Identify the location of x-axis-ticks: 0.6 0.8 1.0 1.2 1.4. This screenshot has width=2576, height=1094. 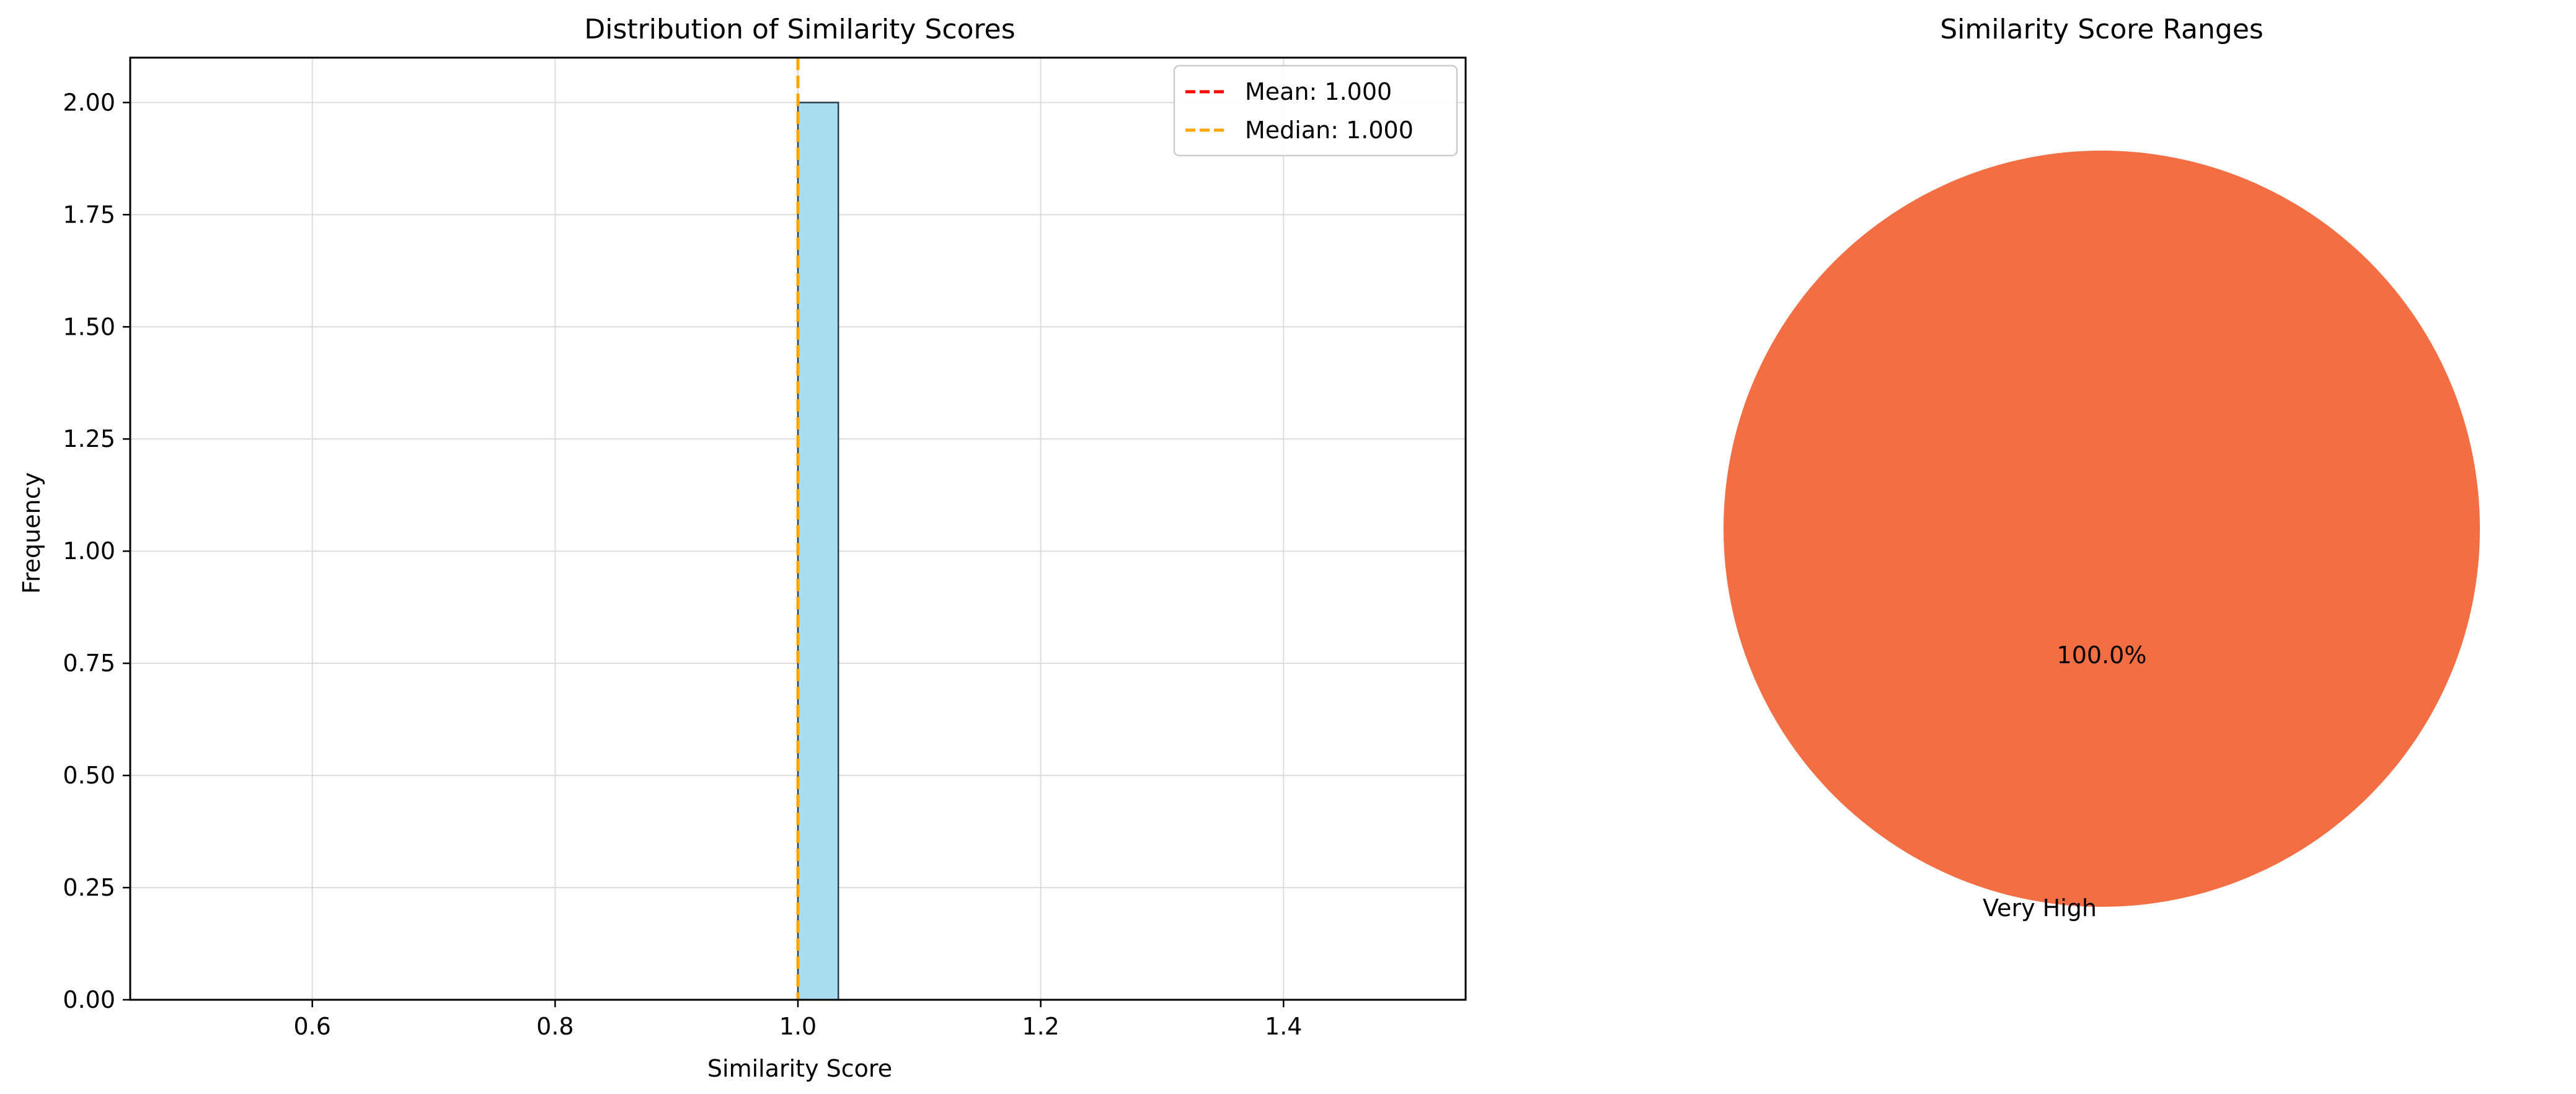
(798, 1020).